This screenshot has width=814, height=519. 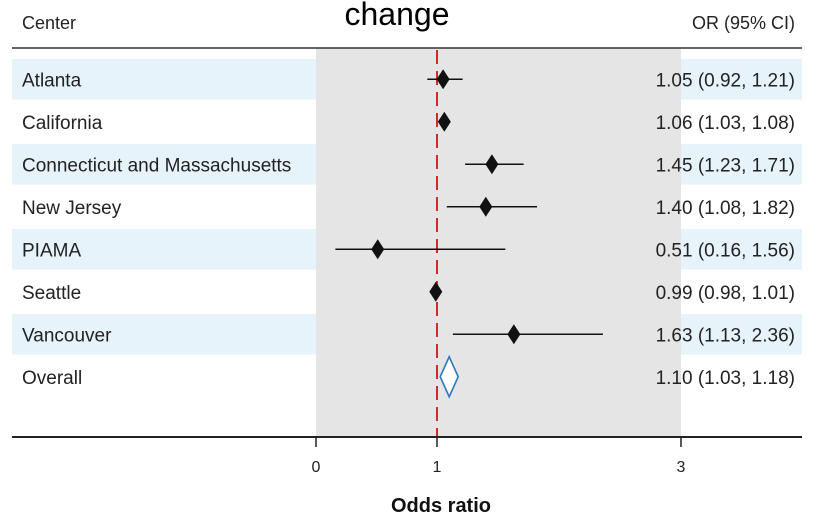 I want to click on row-label: California, so click(x=62, y=123).